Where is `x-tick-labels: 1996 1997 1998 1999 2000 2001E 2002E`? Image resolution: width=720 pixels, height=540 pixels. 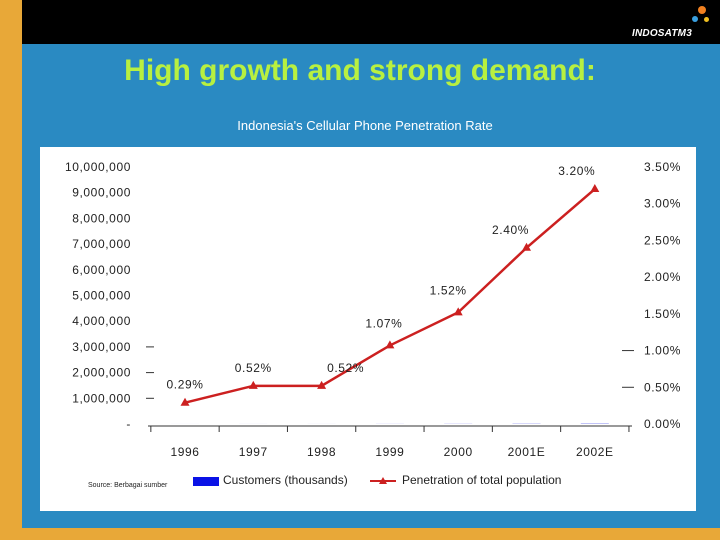
x-tick-labels: 1996 1997 1998 1999 2000 2001E 2002E is located at coordinates (391, 452).